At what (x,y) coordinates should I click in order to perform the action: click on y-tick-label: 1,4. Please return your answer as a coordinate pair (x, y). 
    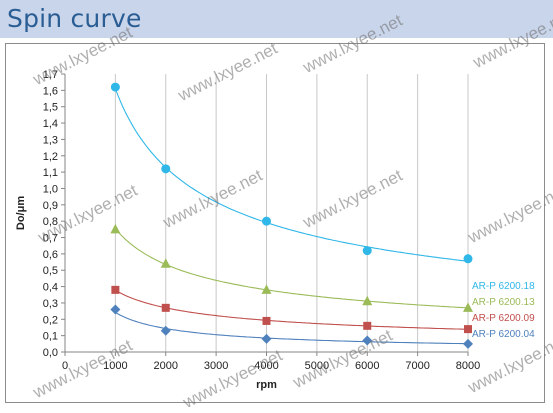
    Looking at the image, I should click on (50, 124).